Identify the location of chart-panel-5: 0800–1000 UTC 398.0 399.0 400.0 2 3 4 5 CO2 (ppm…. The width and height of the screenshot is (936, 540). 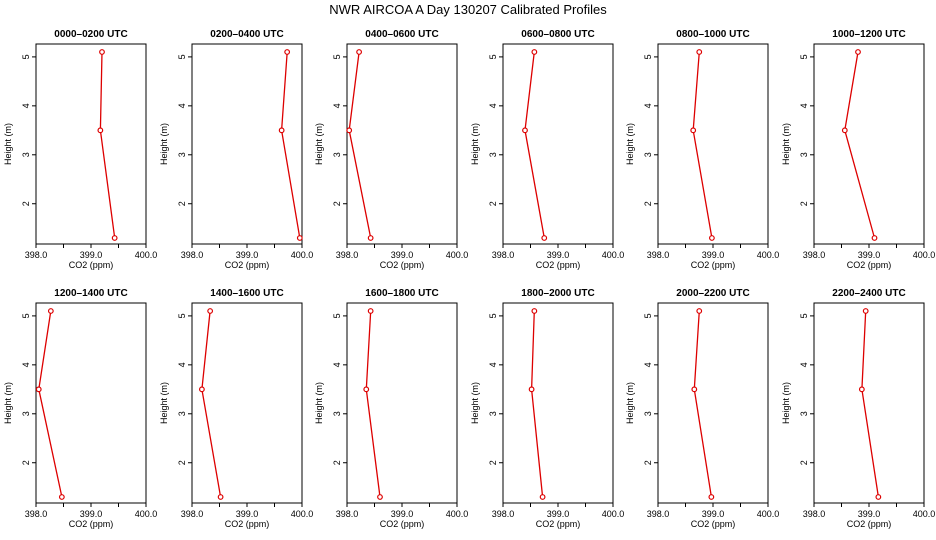
(702, 149).